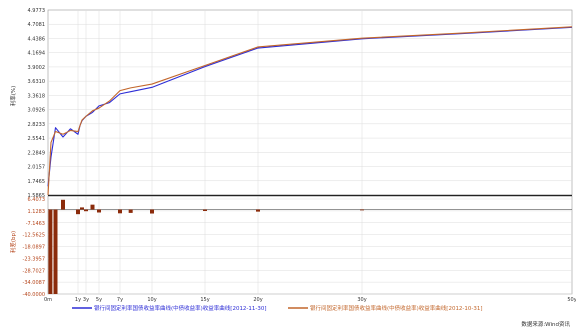  Describe the element at coordinates (151, 300) in the screenshot. I see `x-tick: 10y` at that location.